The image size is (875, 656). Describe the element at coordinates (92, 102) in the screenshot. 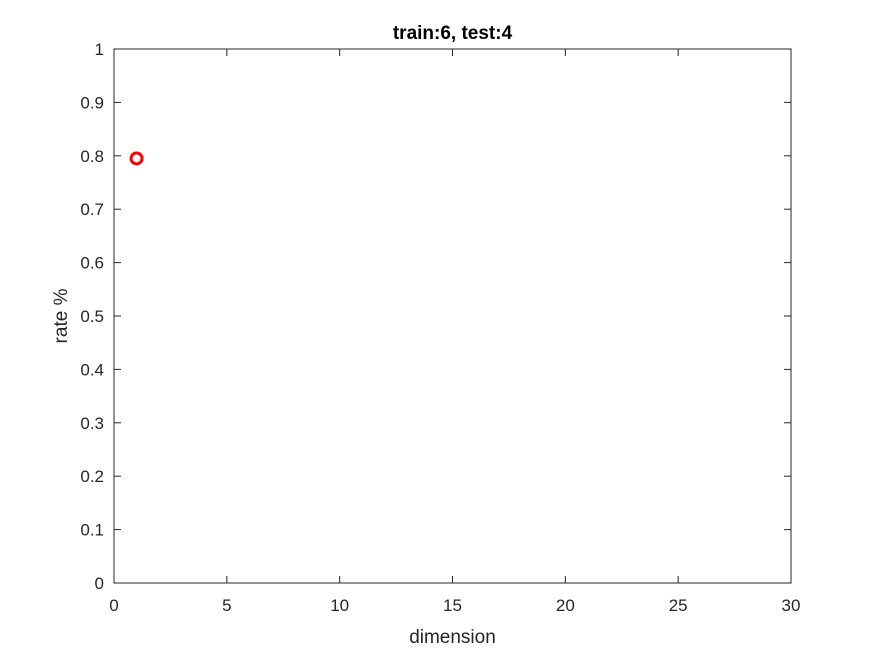

I see `y-tick-label: 0.9` at that location.